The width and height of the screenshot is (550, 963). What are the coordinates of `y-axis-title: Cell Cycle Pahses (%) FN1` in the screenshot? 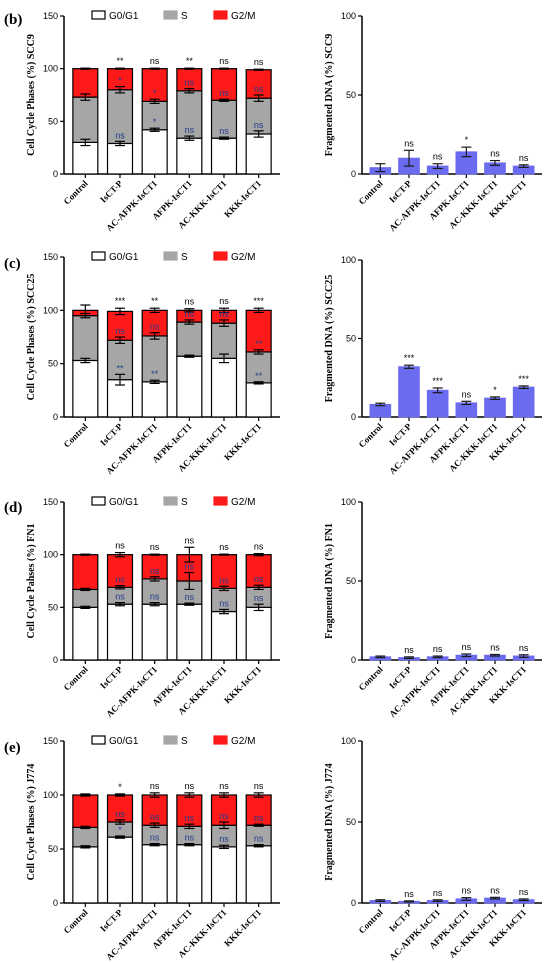 It's located at (31, 581).